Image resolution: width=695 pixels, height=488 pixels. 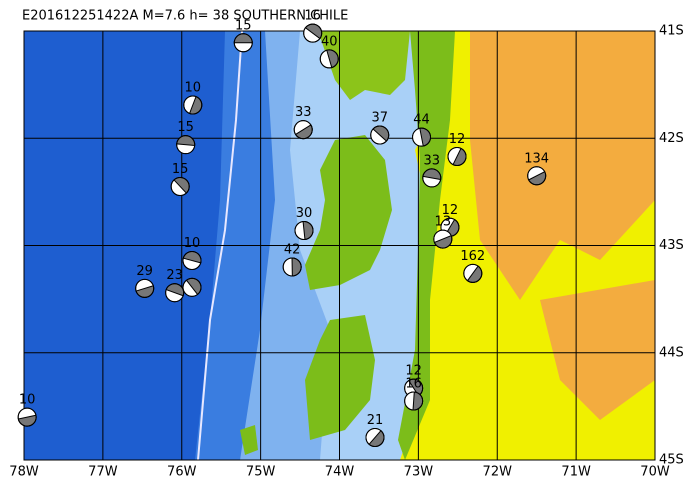 What do you see at coordinates (671, 352) in the screenshot?
I see `lat-label: 44S` at bounding box center [671, 352].